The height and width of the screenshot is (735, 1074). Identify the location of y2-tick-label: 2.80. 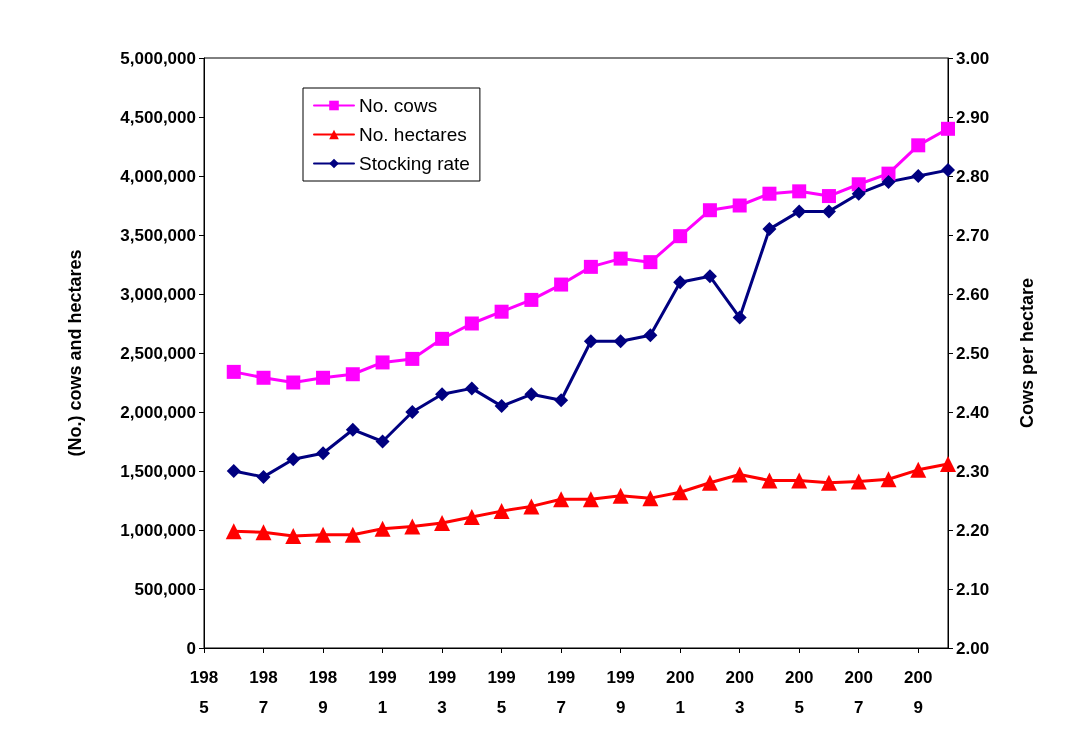
(973, 176).